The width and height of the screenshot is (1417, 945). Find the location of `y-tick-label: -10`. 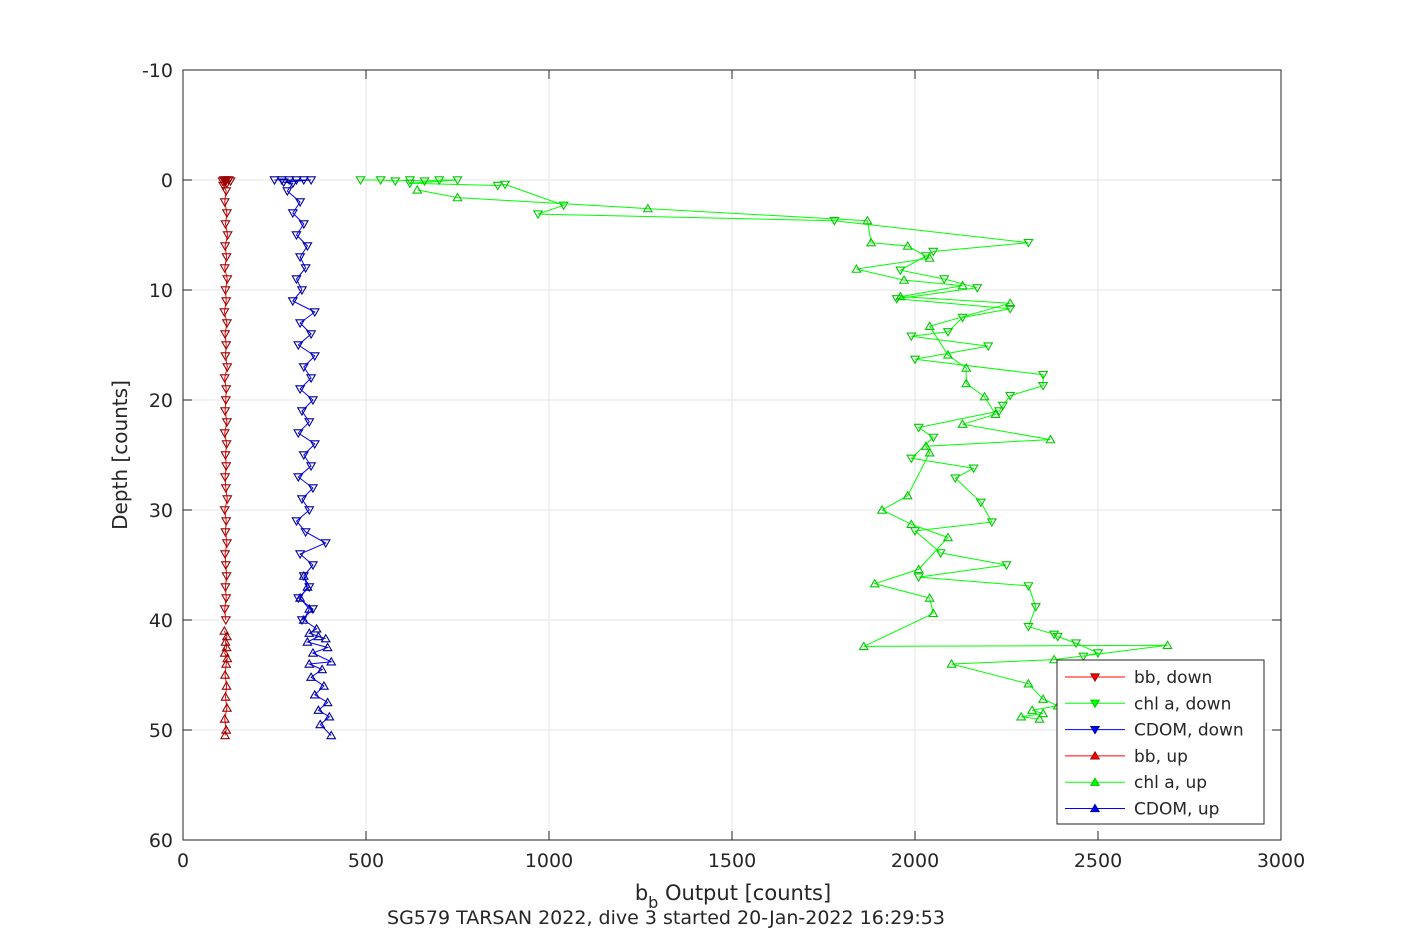

y-tick-label: -10 is located at coordinates (157, 71).